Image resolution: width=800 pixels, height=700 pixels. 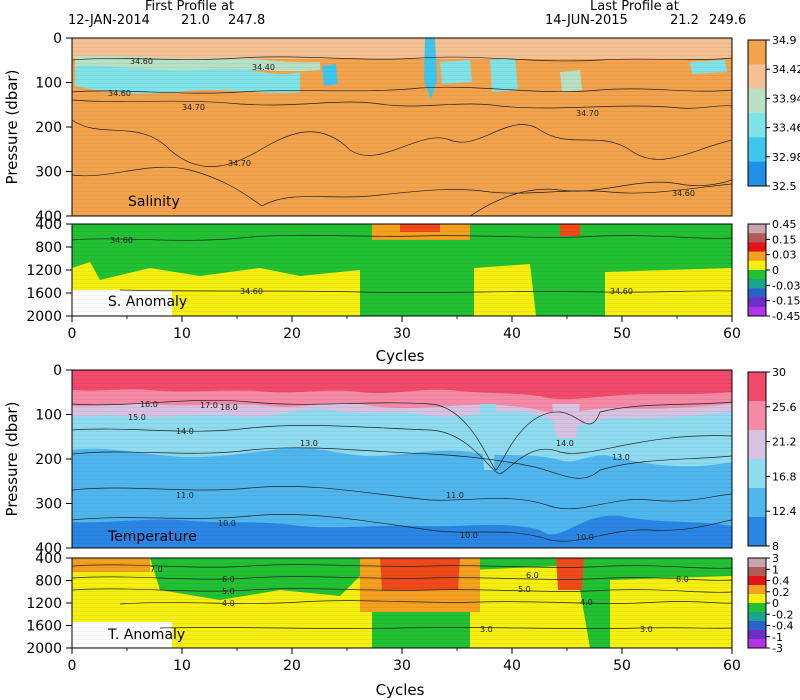 I want to click on s-anomaly-contour-label-1: 34.60, so click(x=121, y=240).